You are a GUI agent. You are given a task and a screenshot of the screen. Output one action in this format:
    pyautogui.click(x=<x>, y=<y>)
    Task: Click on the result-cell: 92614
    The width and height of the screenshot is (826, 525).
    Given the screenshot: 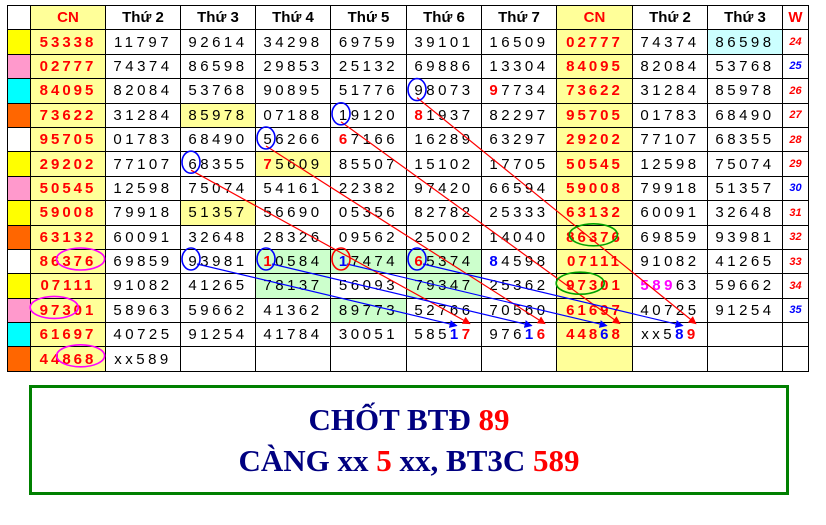 What is the action you would take?
    pyautogui.click(x=218, y=42)
    